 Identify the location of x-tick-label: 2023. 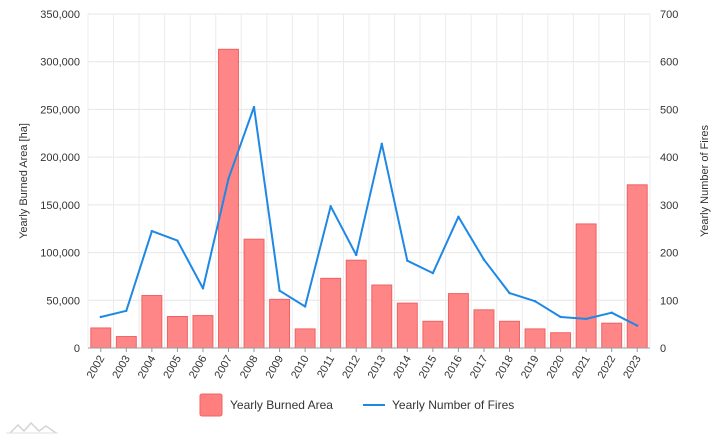
(632, 367).